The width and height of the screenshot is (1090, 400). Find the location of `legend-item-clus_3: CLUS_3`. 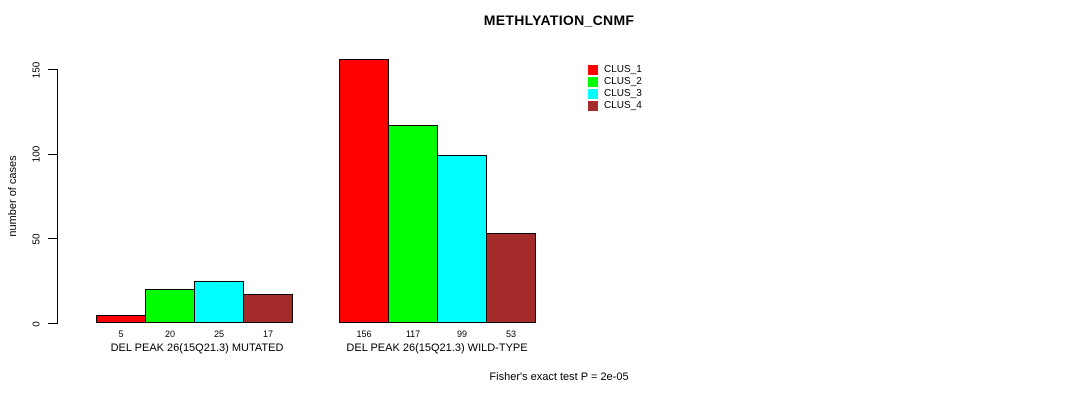

legend-item-clus_3: CLUS_3 is located at coordinates (615, 94).